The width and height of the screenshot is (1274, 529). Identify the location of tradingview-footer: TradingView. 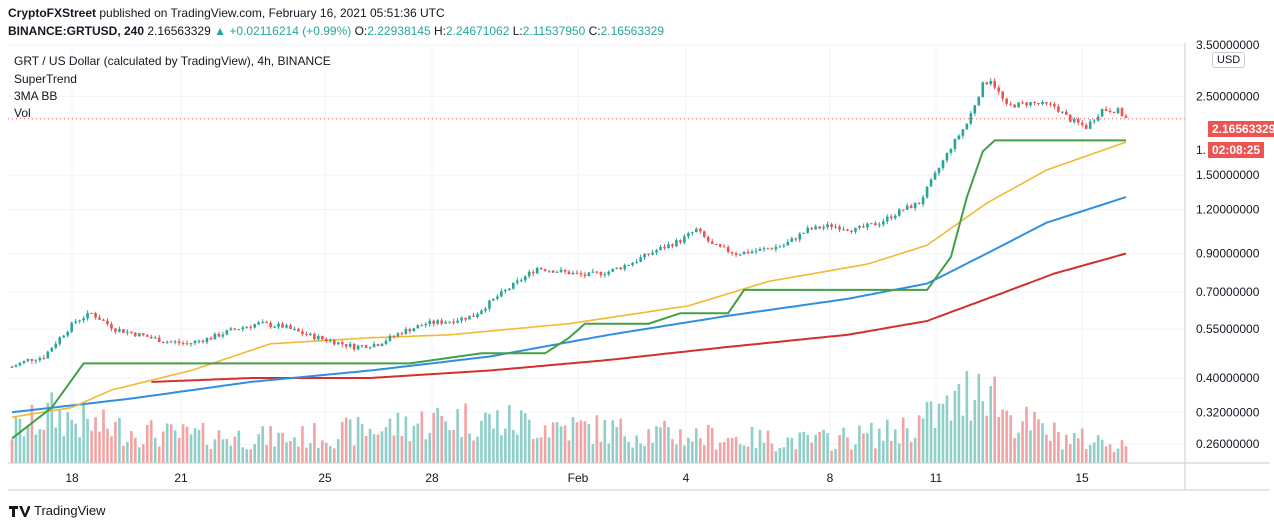
(57, 510).